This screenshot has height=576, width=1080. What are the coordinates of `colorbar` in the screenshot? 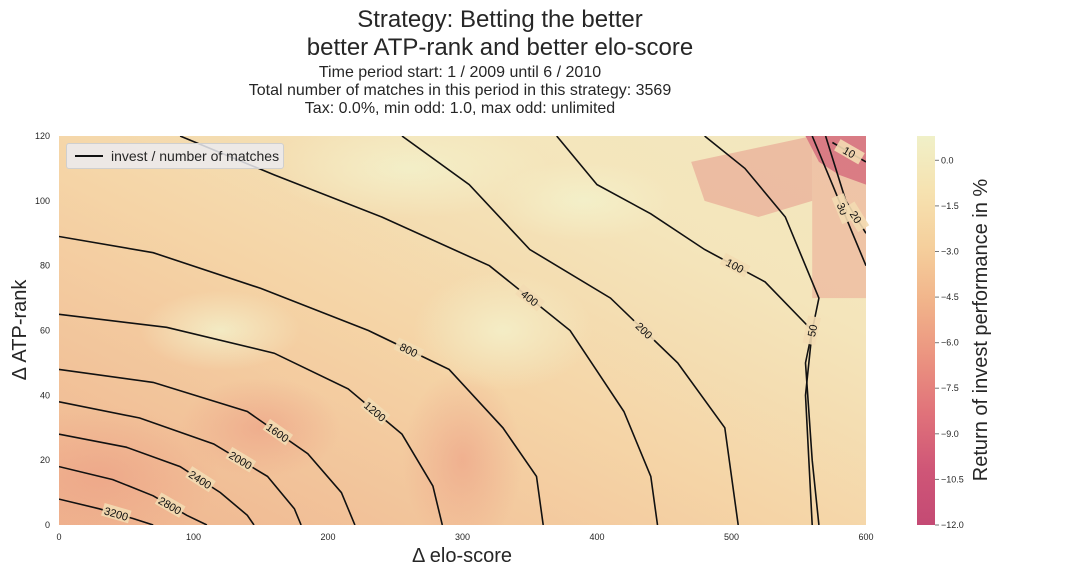 It's located at (926, 330).